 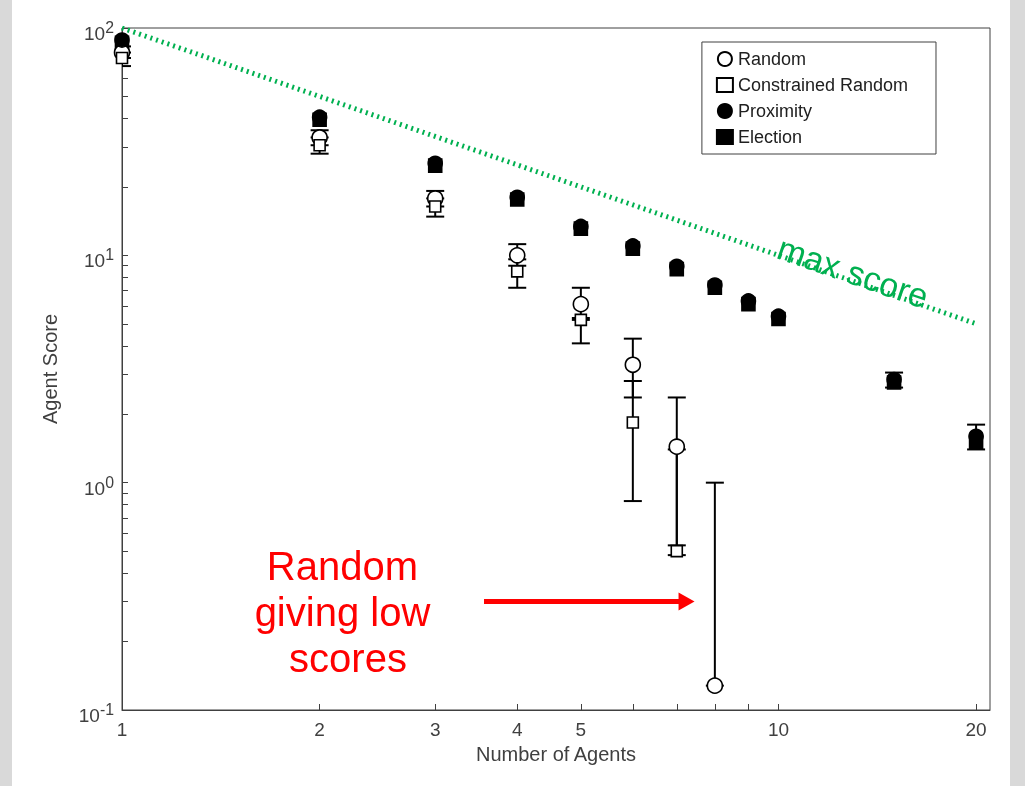 What do you see at coordinates (99, 486) in the screenshot?
I see `y-tick-label: 10$^{0}$` at bounding box center [99, 486].